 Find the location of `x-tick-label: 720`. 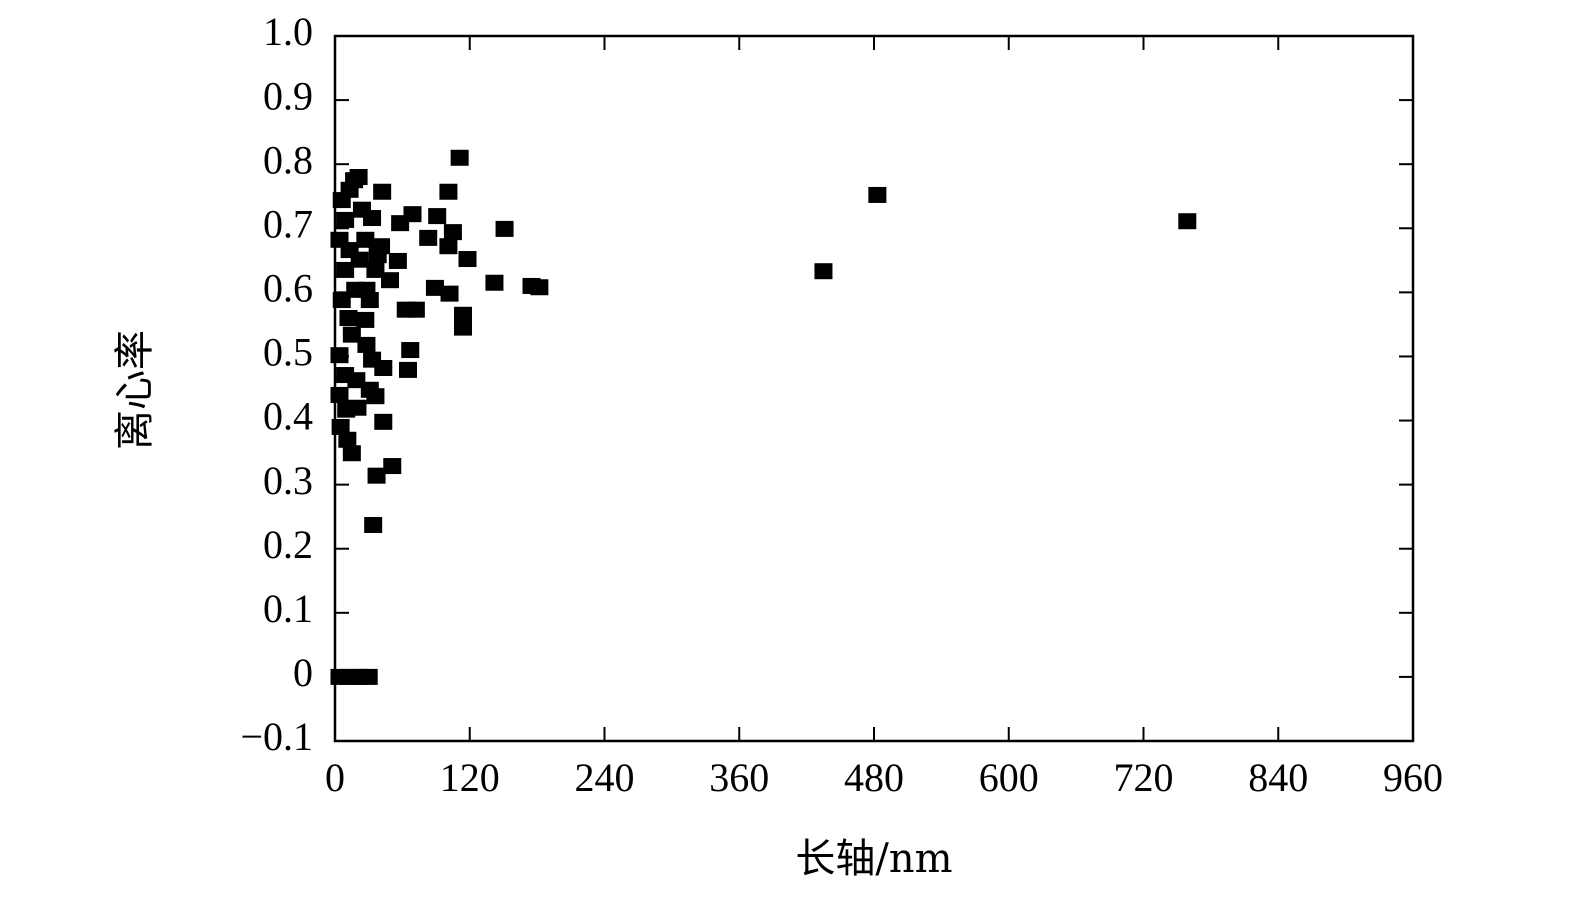

x-tick-label: 720 is located at coordinates (1144, 777).